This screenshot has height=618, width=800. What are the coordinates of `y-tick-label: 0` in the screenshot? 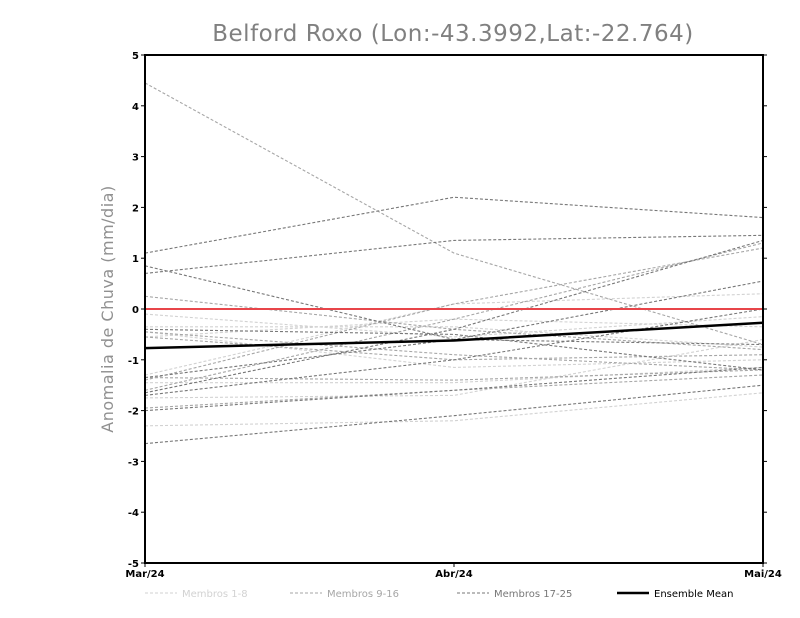 It's located at (135, 310).